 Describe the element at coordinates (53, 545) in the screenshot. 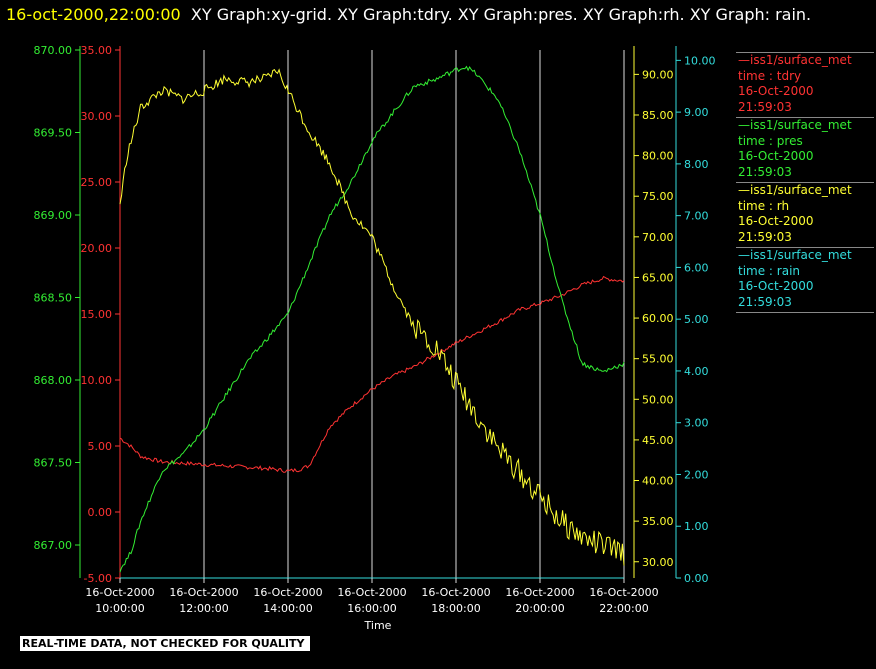

I see `y-tick-label-pres: 867.00` at that location.